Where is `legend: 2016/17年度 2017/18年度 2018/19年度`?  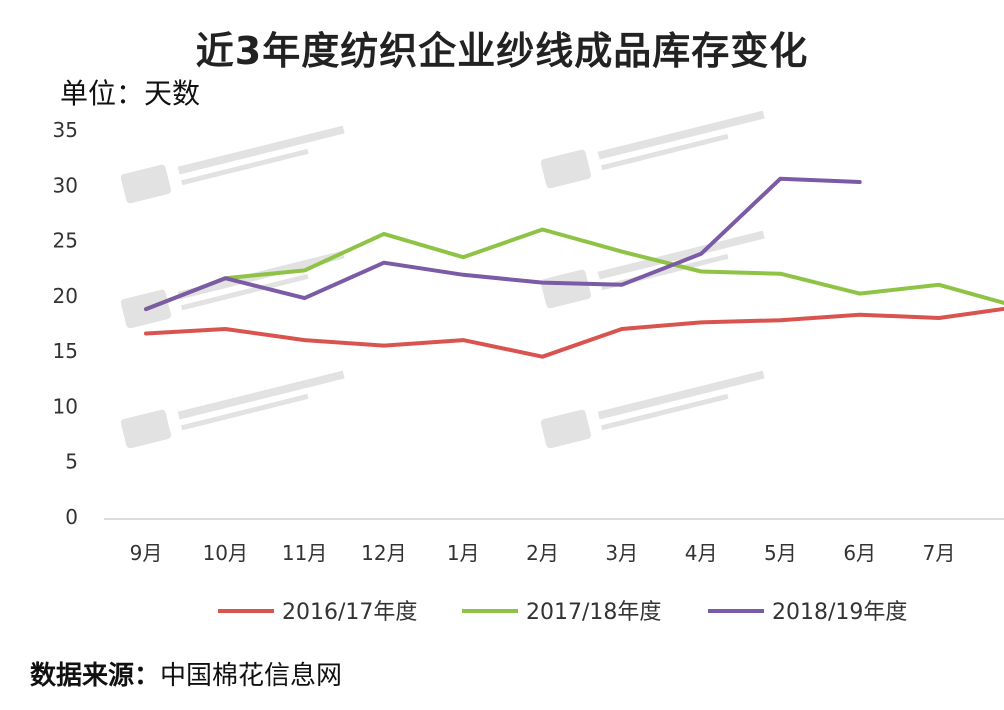 legend: 2016/17年度 2017/18年度 2018/19年度 is located at coordinates (562, 612).